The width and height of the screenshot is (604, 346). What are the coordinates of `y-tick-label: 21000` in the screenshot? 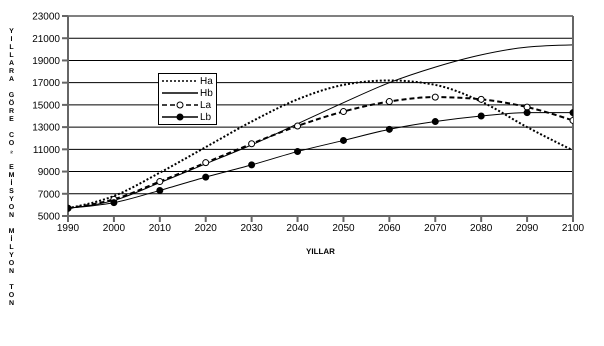 It's located at (46, 39).